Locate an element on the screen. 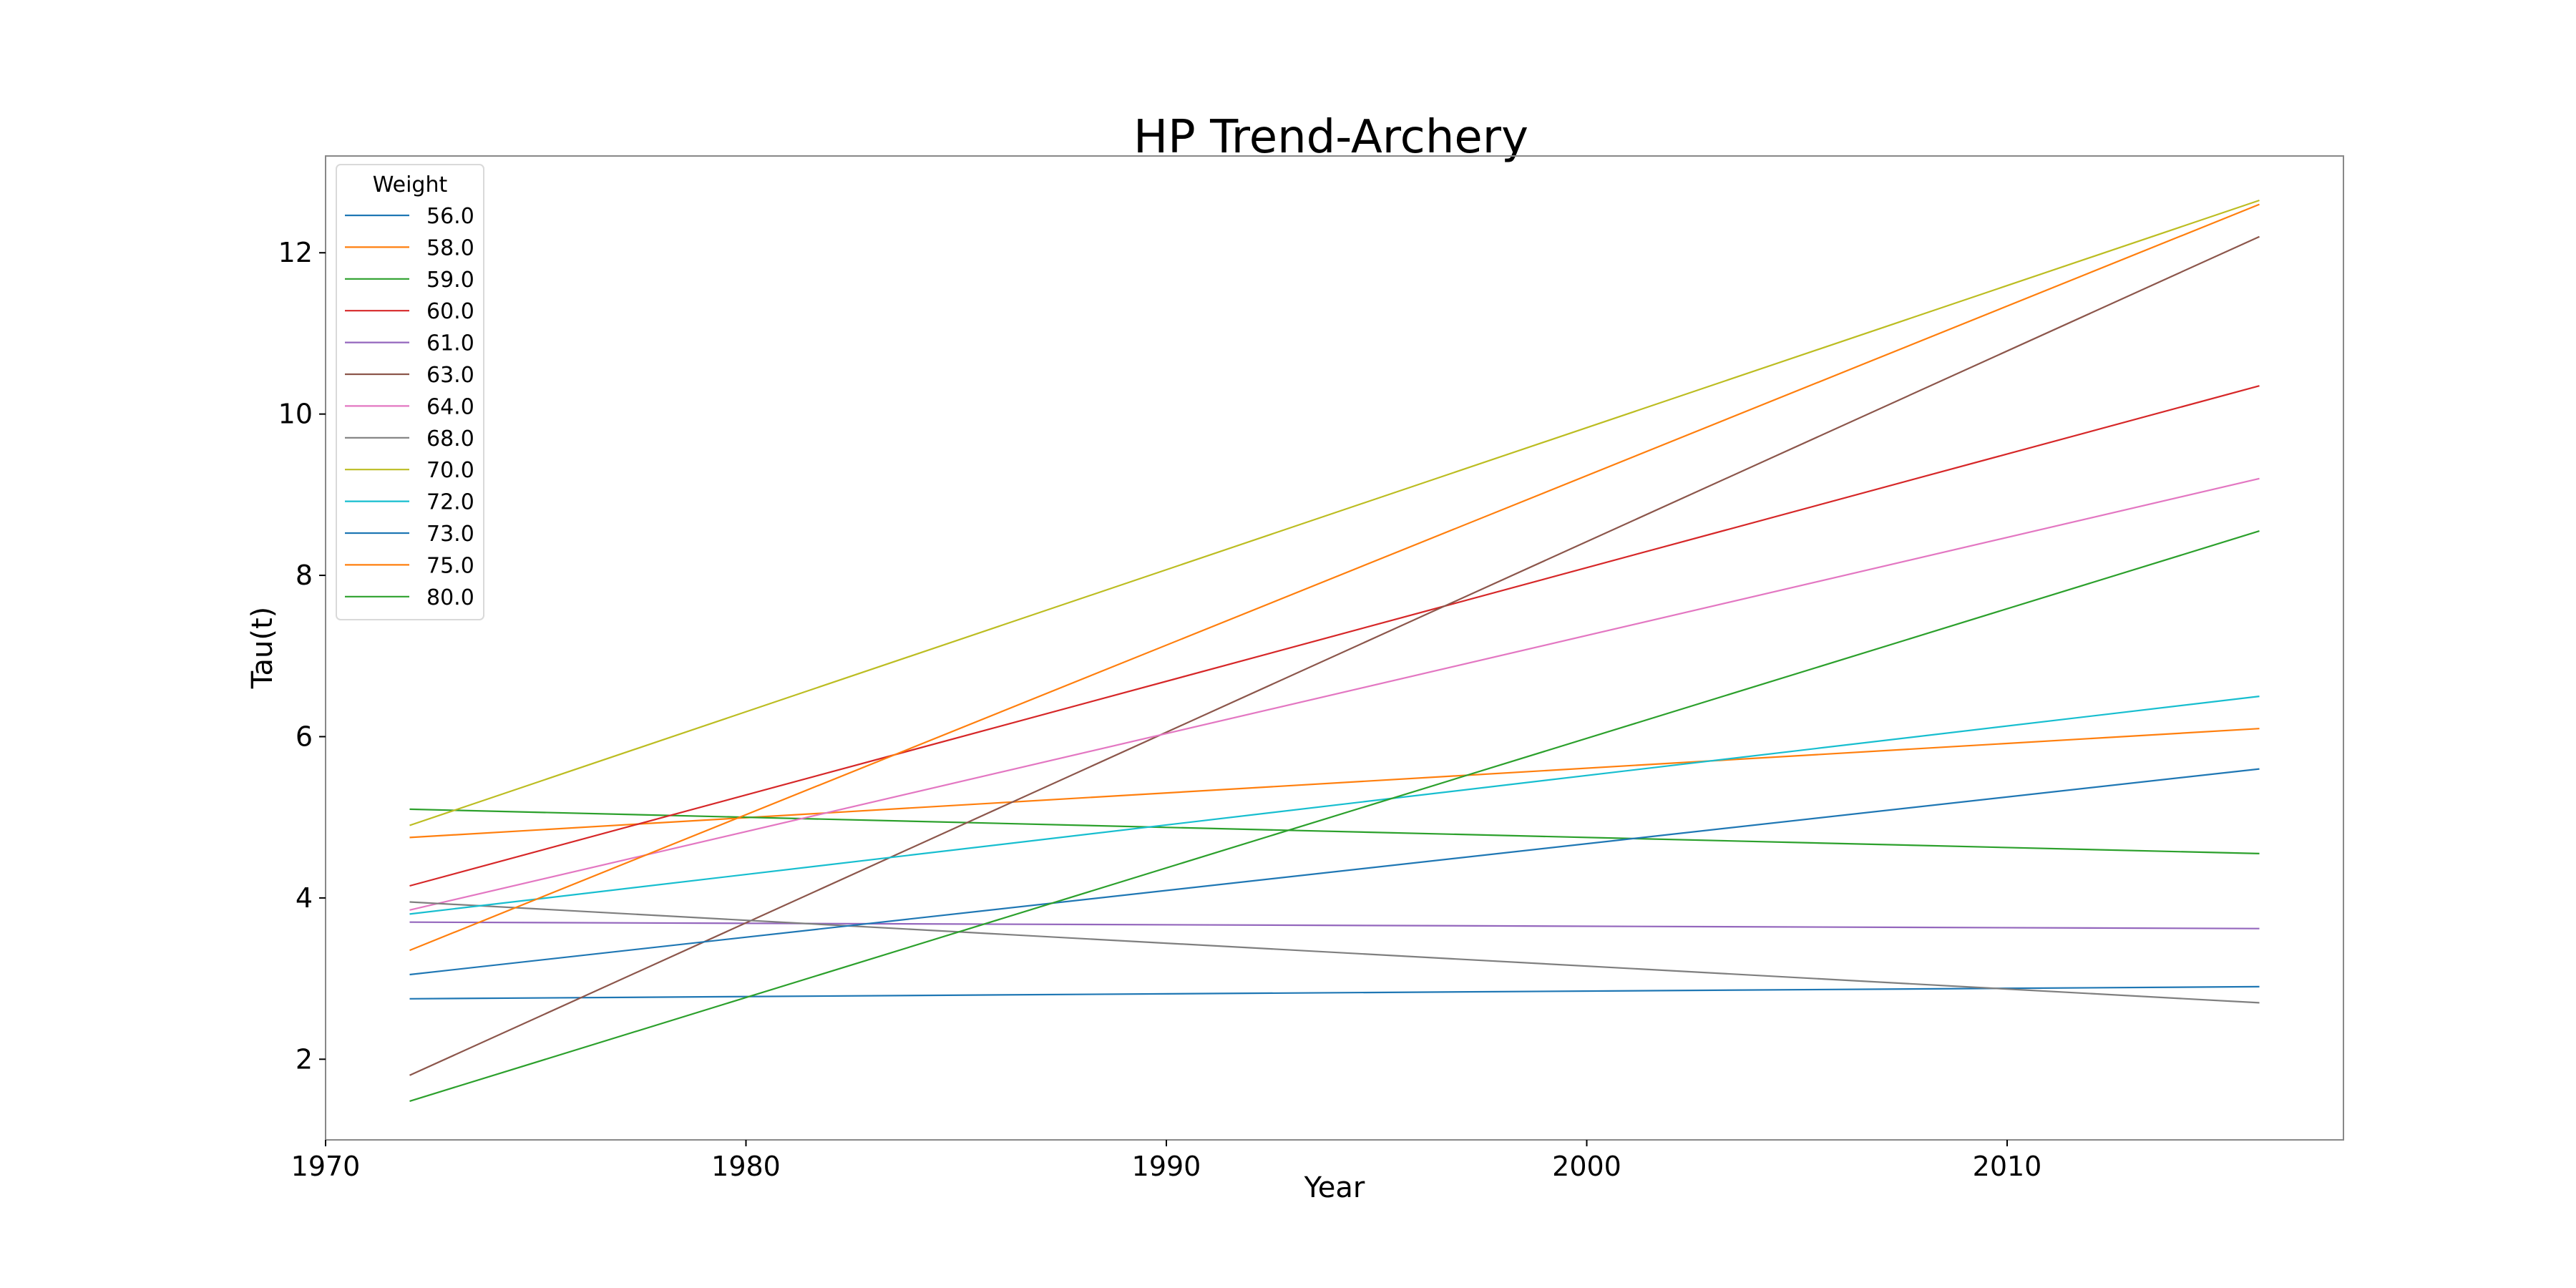 Image resolution: width=2576 pixels, height=1288 pixels. legend-label: 70.0 is located at coordinates (450, 470).